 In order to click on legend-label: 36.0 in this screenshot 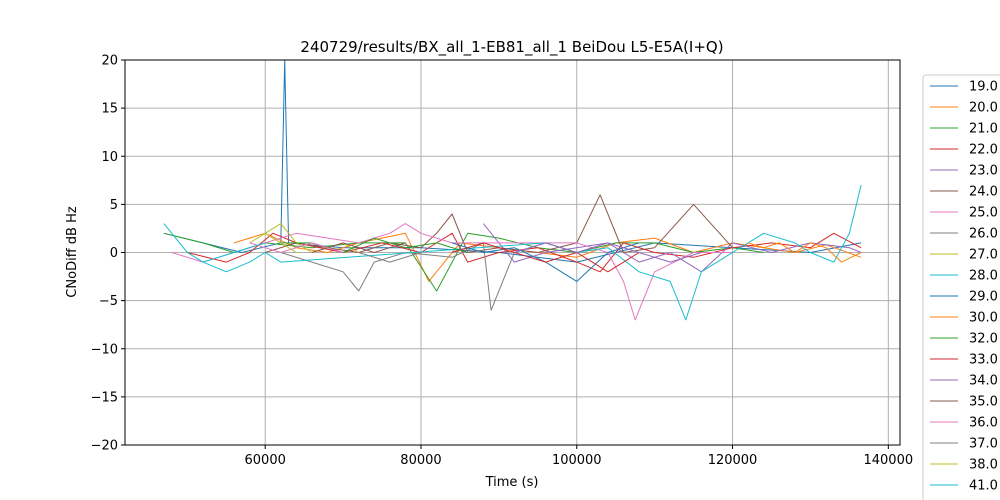, I will do `click(983, 423)`.